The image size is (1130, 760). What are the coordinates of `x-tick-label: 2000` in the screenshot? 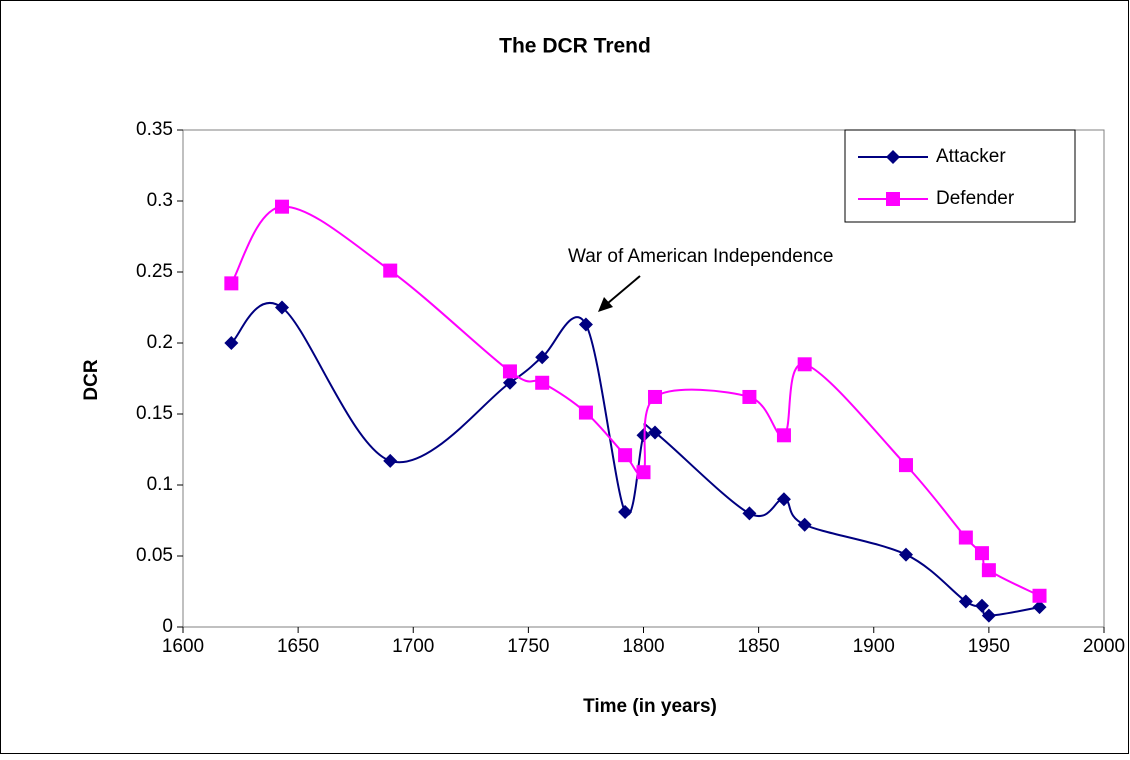 It's located at (1104, 646).